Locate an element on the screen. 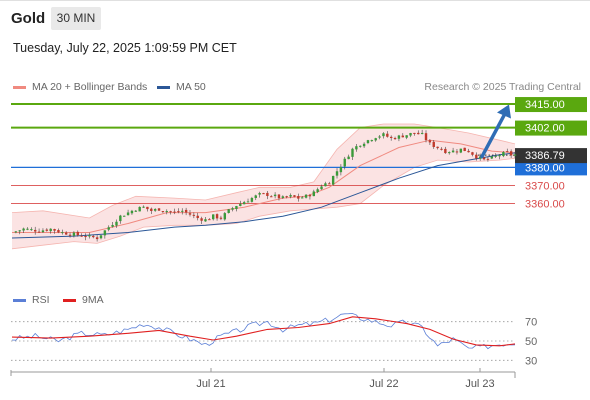 The image size is (590, 400). current-price-tag is located at coordinates (551, 156).